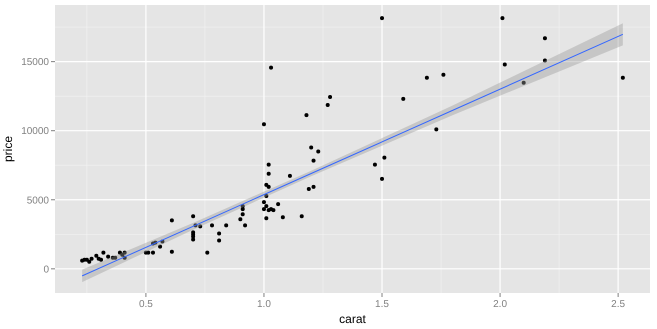  Describe the element at coordinates (146, 304) in the screenshot. I see `x-tick-label: 0.5` at that location.